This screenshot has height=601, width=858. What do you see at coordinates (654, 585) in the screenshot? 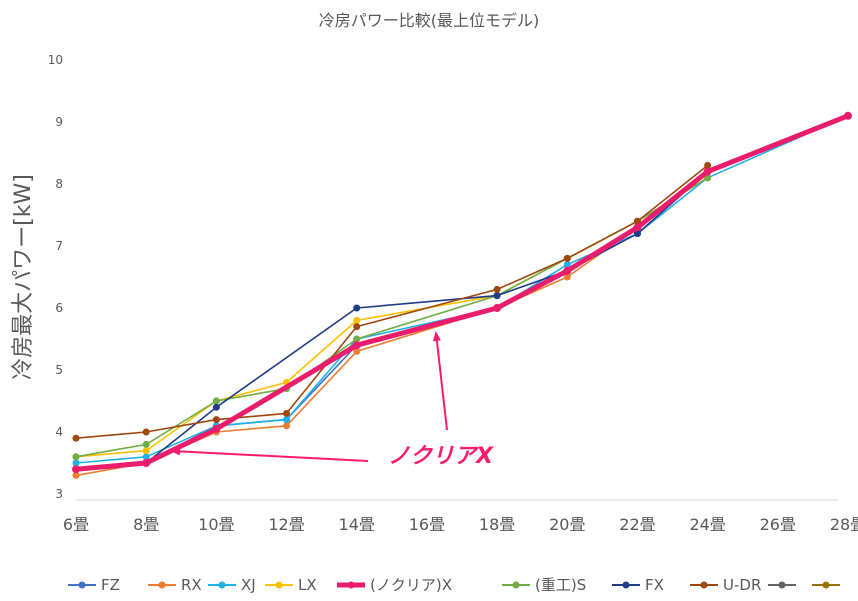
I see `legend-label: FX` at bounding box center [654, 585].